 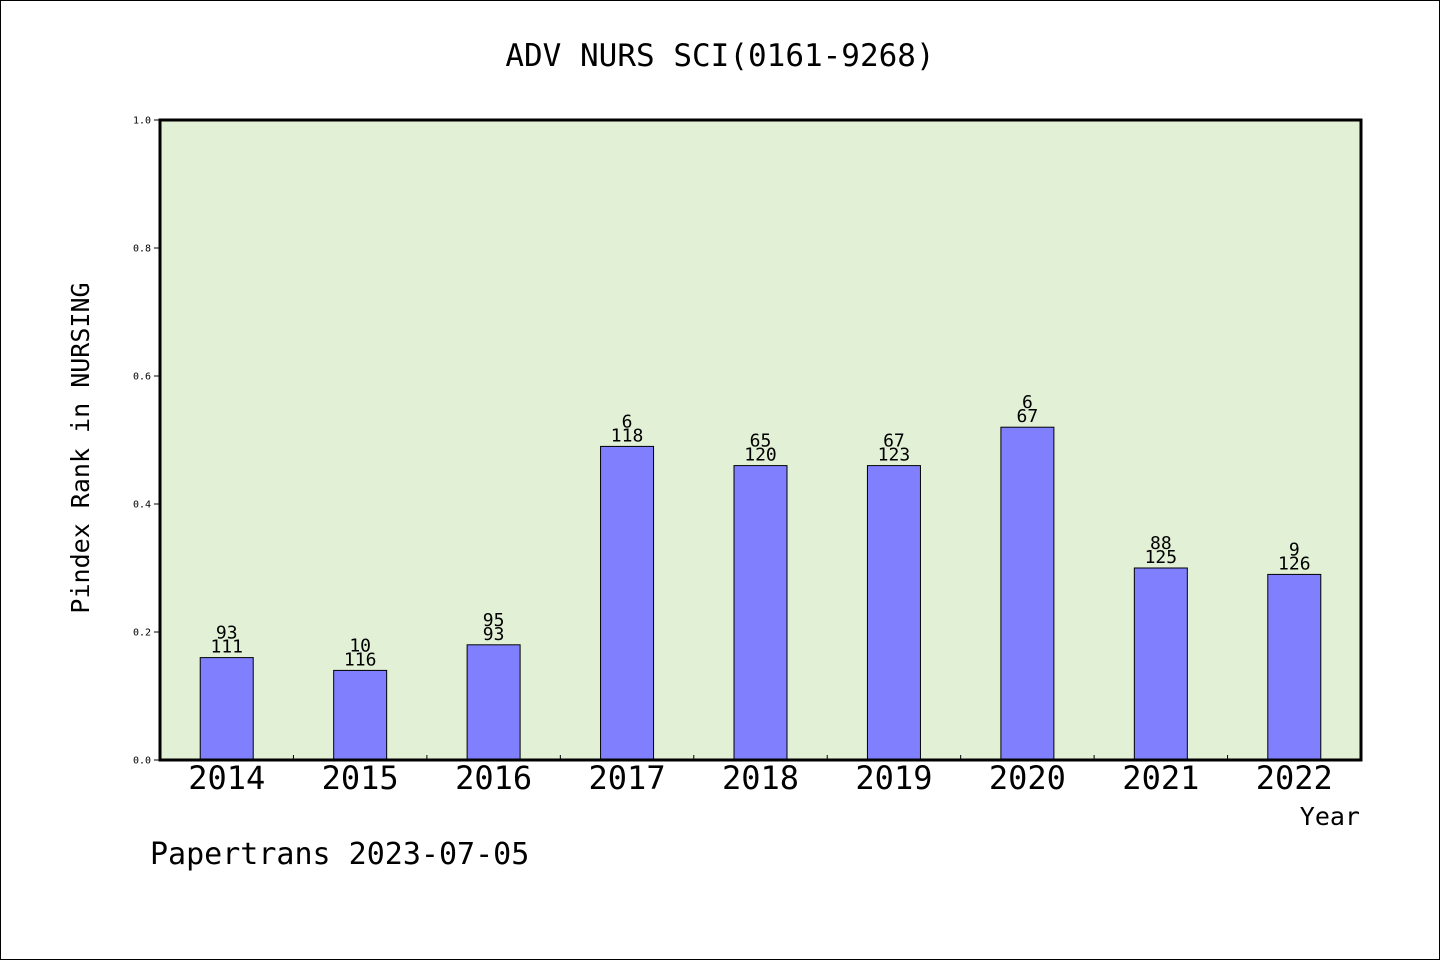 What do you see at coordinates (339, 854) in the screenshot?
I see `footer-credit: Papertrans 2023-07-05` at bounding box center [339, 854].